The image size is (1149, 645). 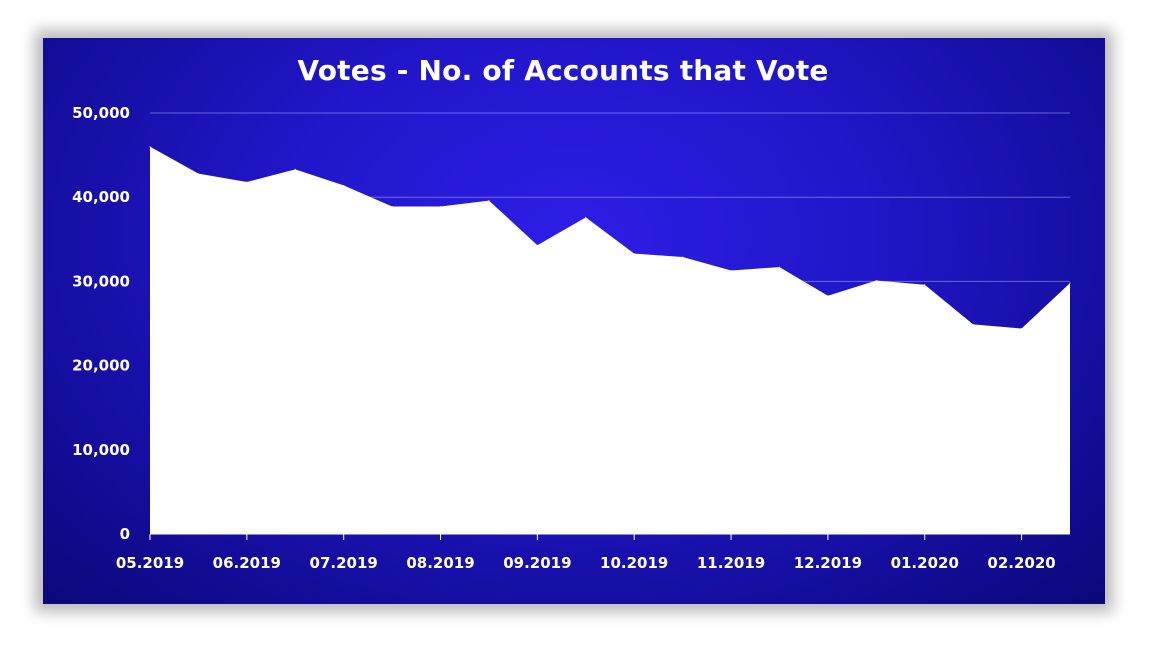 I want to click on x-tick-label: 10.2019, so click(x=634, y=563).